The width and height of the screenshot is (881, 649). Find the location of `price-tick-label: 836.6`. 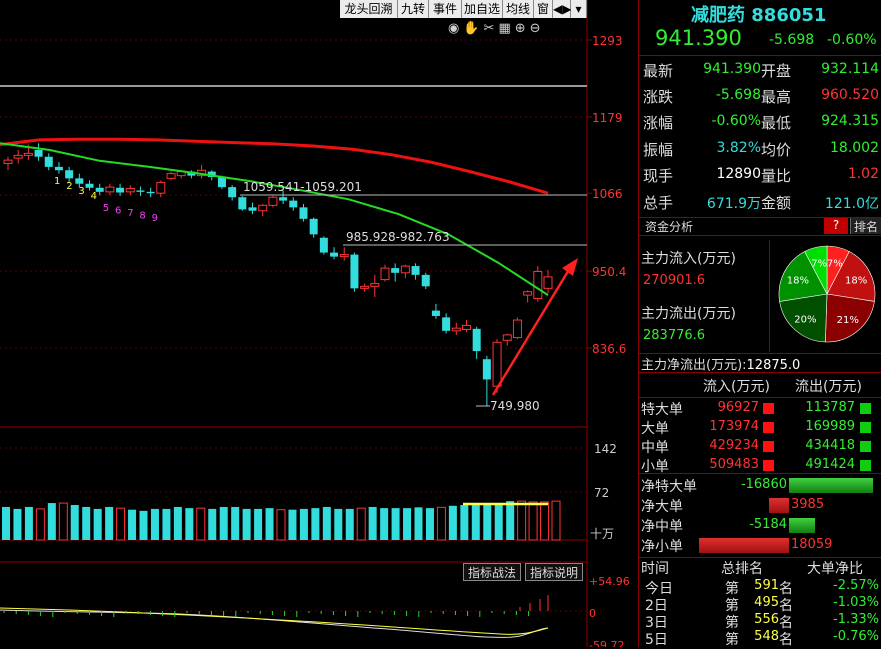

price-tick-label: 836.6 is located at coordinates (609, 349).